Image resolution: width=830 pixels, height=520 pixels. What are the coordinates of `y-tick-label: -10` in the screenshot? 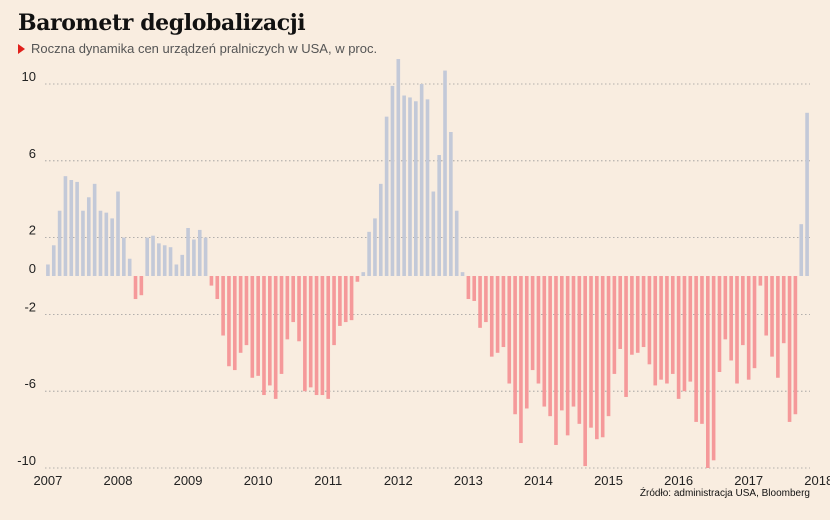 It's located at (26, 460).